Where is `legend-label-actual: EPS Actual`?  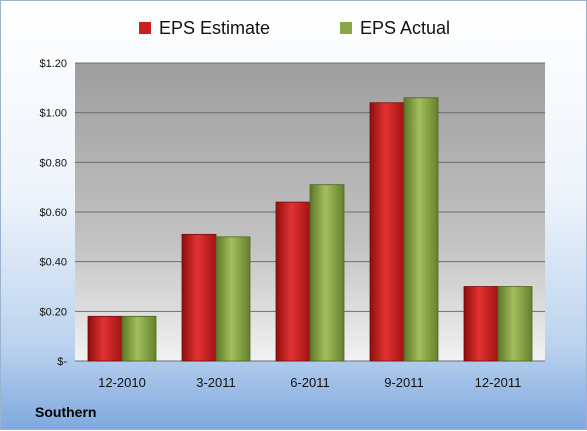 legend-label-actual: EPS Actual is located at coordinates (405, 27).